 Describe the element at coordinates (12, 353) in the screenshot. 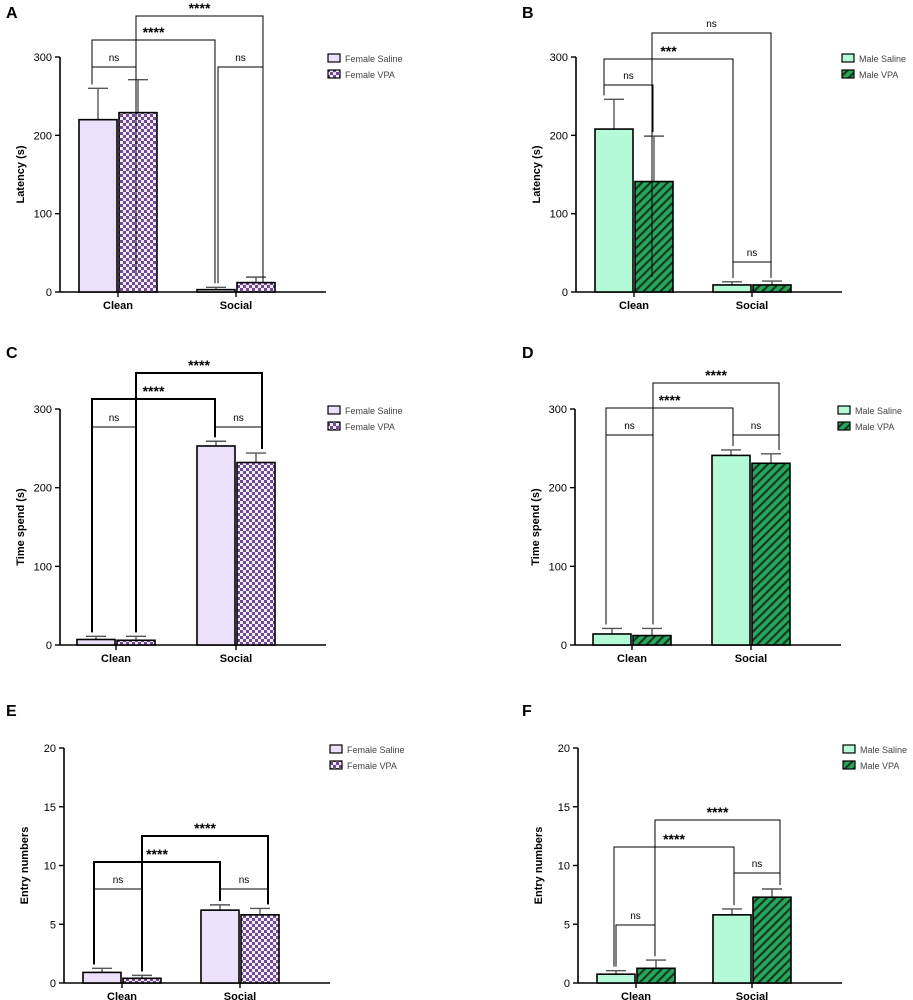

I see `panel-letter: C` at that location.